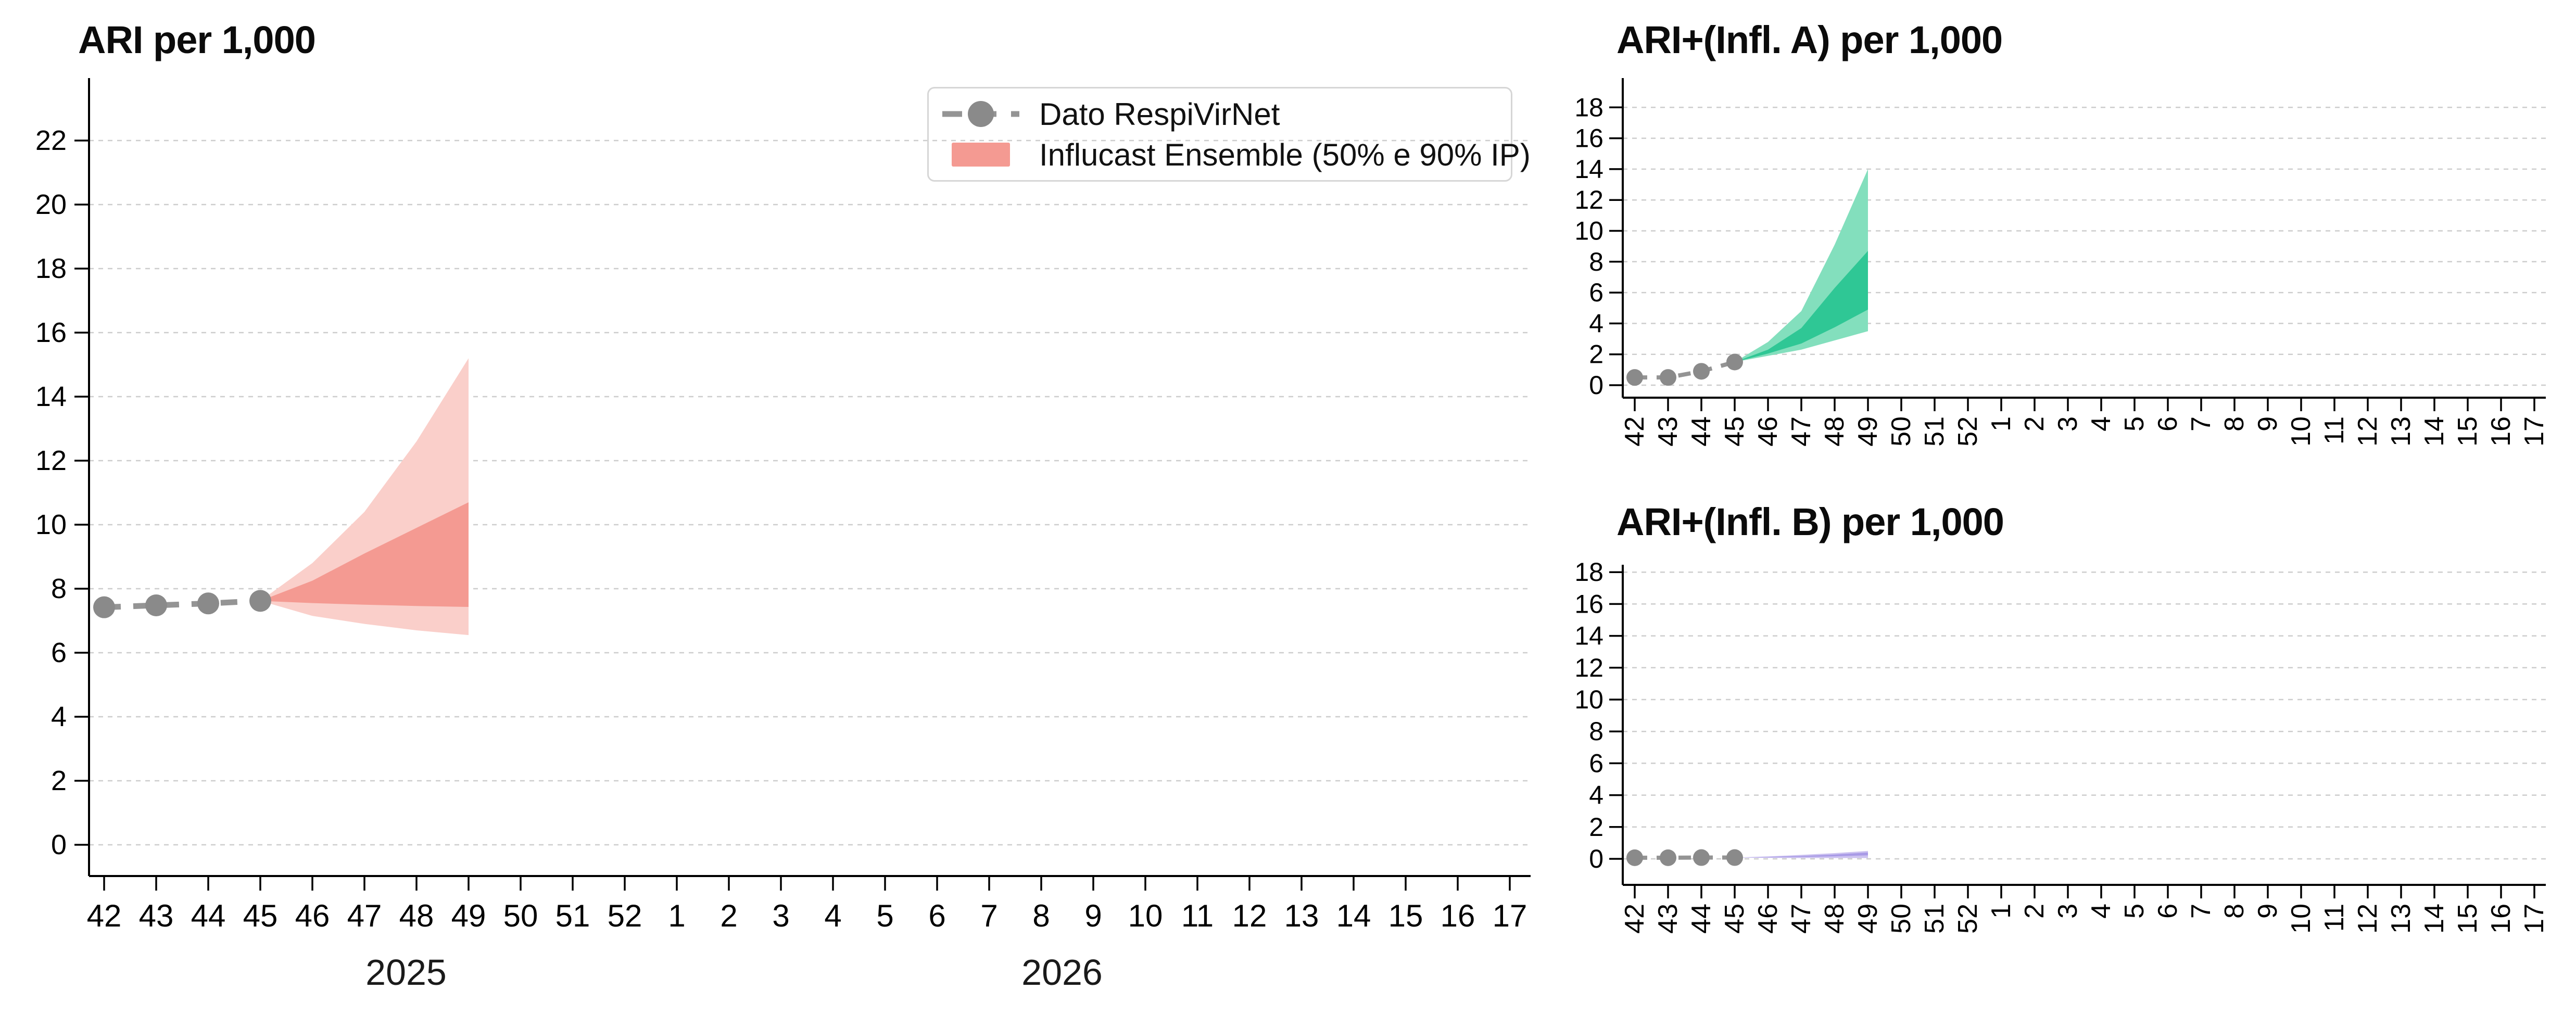 The width and height of the screenshot is (2576, 1015). I want to click on ari-observed-series, so click(182, 604).